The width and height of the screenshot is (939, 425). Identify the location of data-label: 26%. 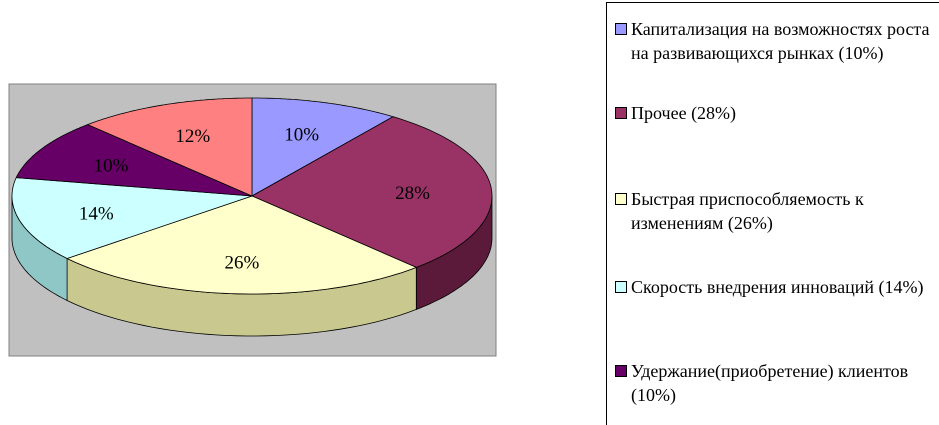
(241, 263).